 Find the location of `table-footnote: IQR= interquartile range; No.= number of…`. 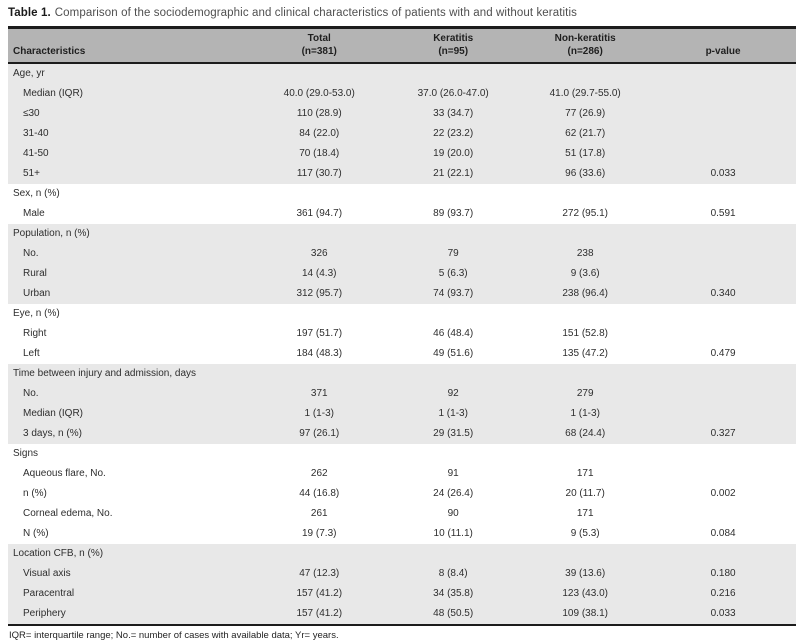

table-footnote: IQR= interquartile range; No.= number of… is located at coordinates (174, 635).